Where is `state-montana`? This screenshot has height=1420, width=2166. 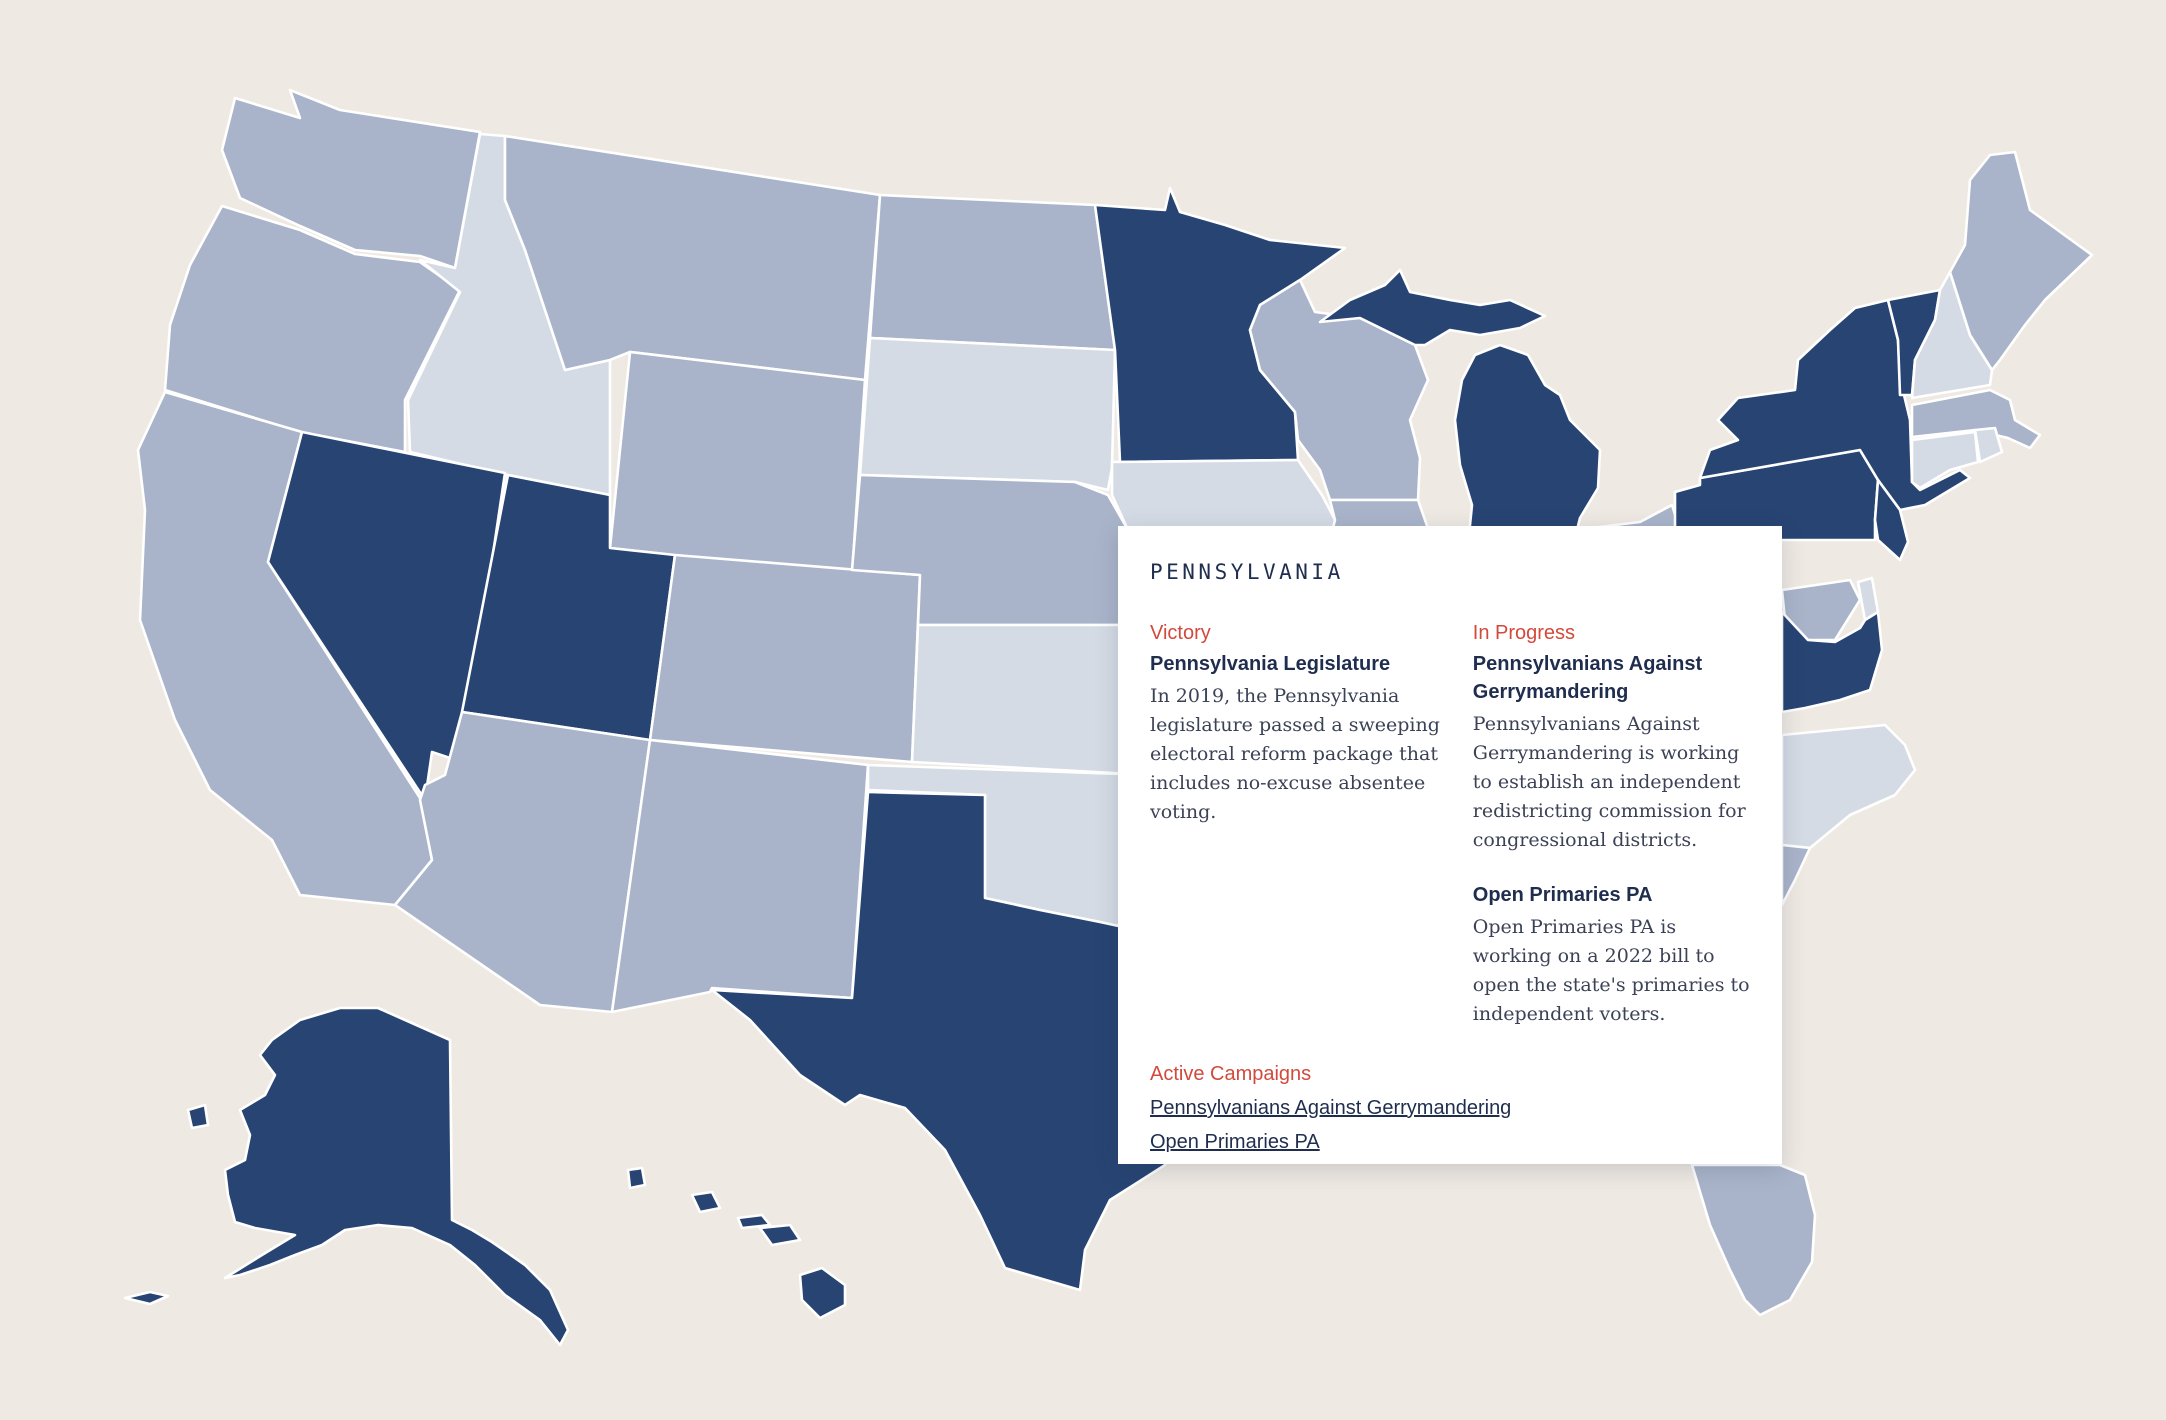 state-montana is located at coordinates (692, 258).